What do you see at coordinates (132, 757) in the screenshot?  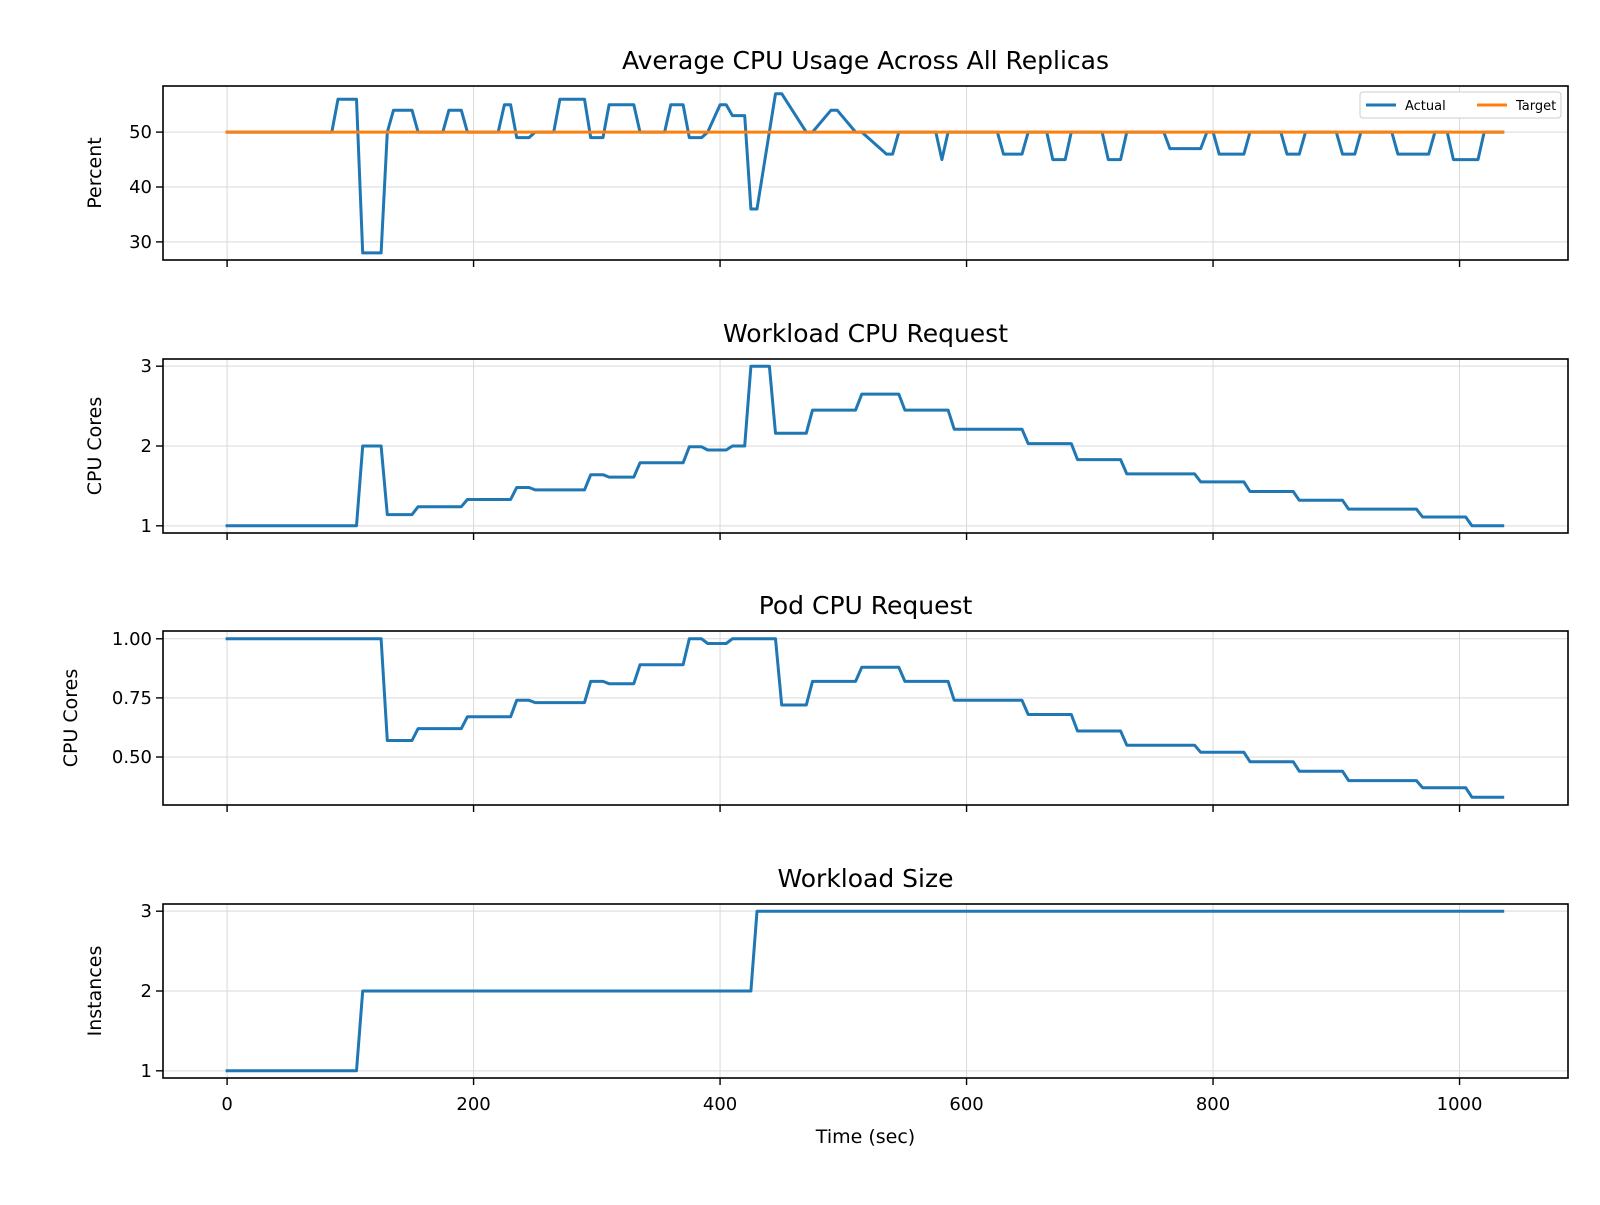 I see `y-tick-label: 0.50` at bounding box center [132, 757].